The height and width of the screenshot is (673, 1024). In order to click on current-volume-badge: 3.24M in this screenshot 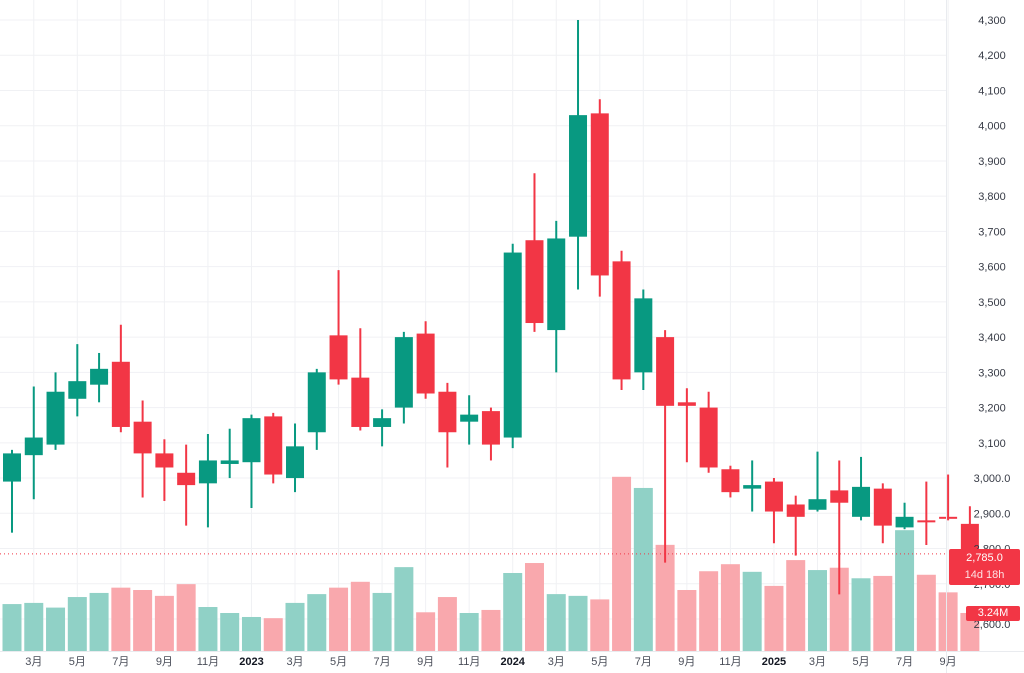, I will do `click(993, 613)`.